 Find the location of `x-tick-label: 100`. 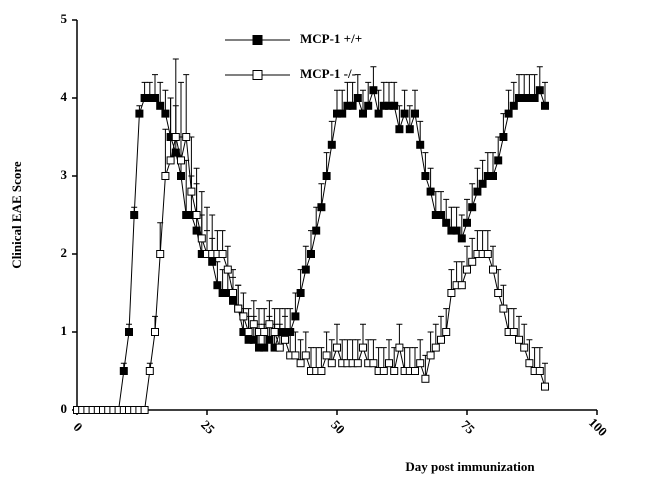

x-tick-label: 100 is located at coordinates (598, 427).